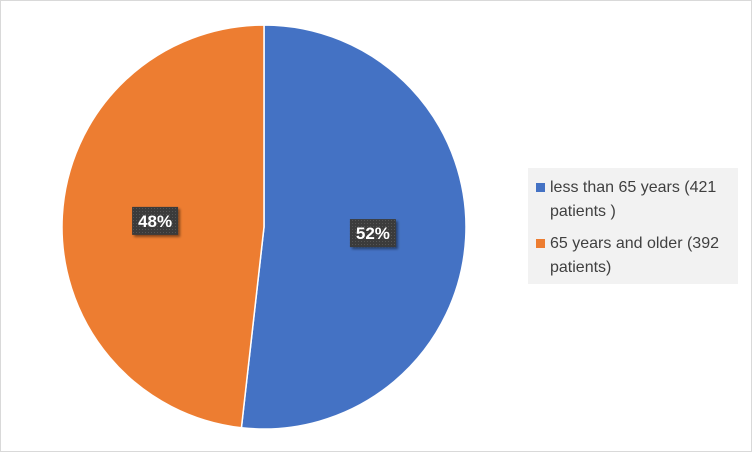  What do you see at coordinates (540, 243) in the screenshot?
I see `legend-swatch-65-and-older` at bounding box center [540, 243].